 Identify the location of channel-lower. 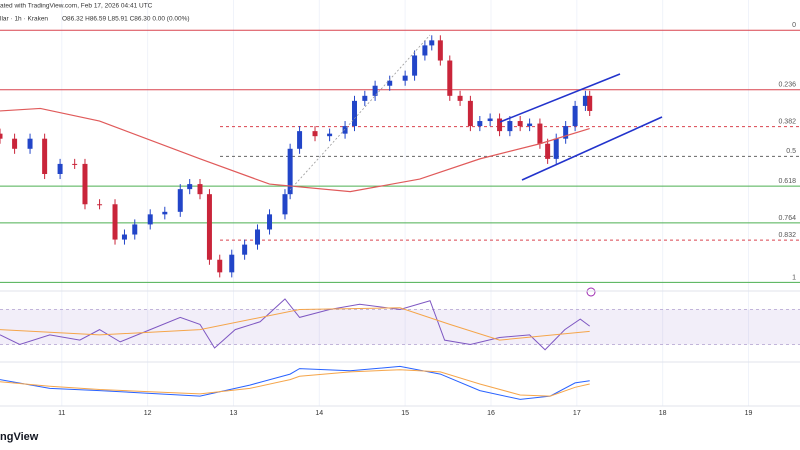
(592, 148).